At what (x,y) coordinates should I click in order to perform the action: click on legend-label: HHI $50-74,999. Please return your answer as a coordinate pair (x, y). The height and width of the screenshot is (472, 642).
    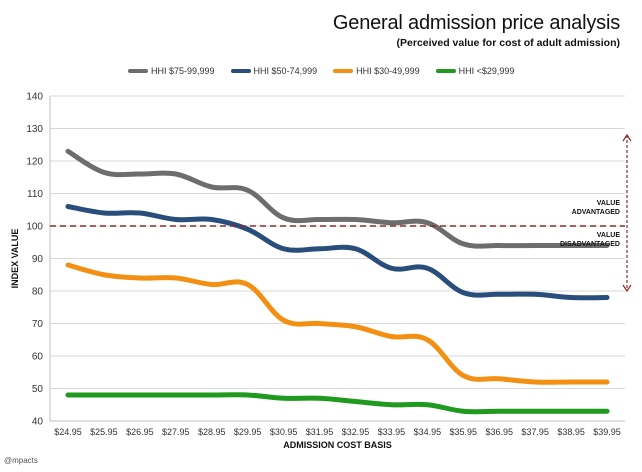
    Looking at the image, I should click on (285, 71).